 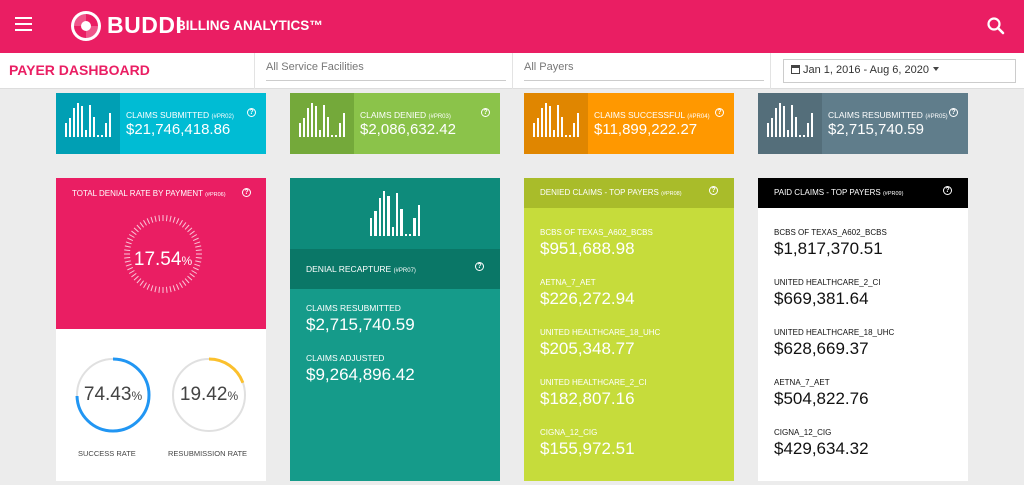 I want to click on recapture-title-band: DENIAL RECAPTURE (#PR07) ?, so click(x=395, y=269).